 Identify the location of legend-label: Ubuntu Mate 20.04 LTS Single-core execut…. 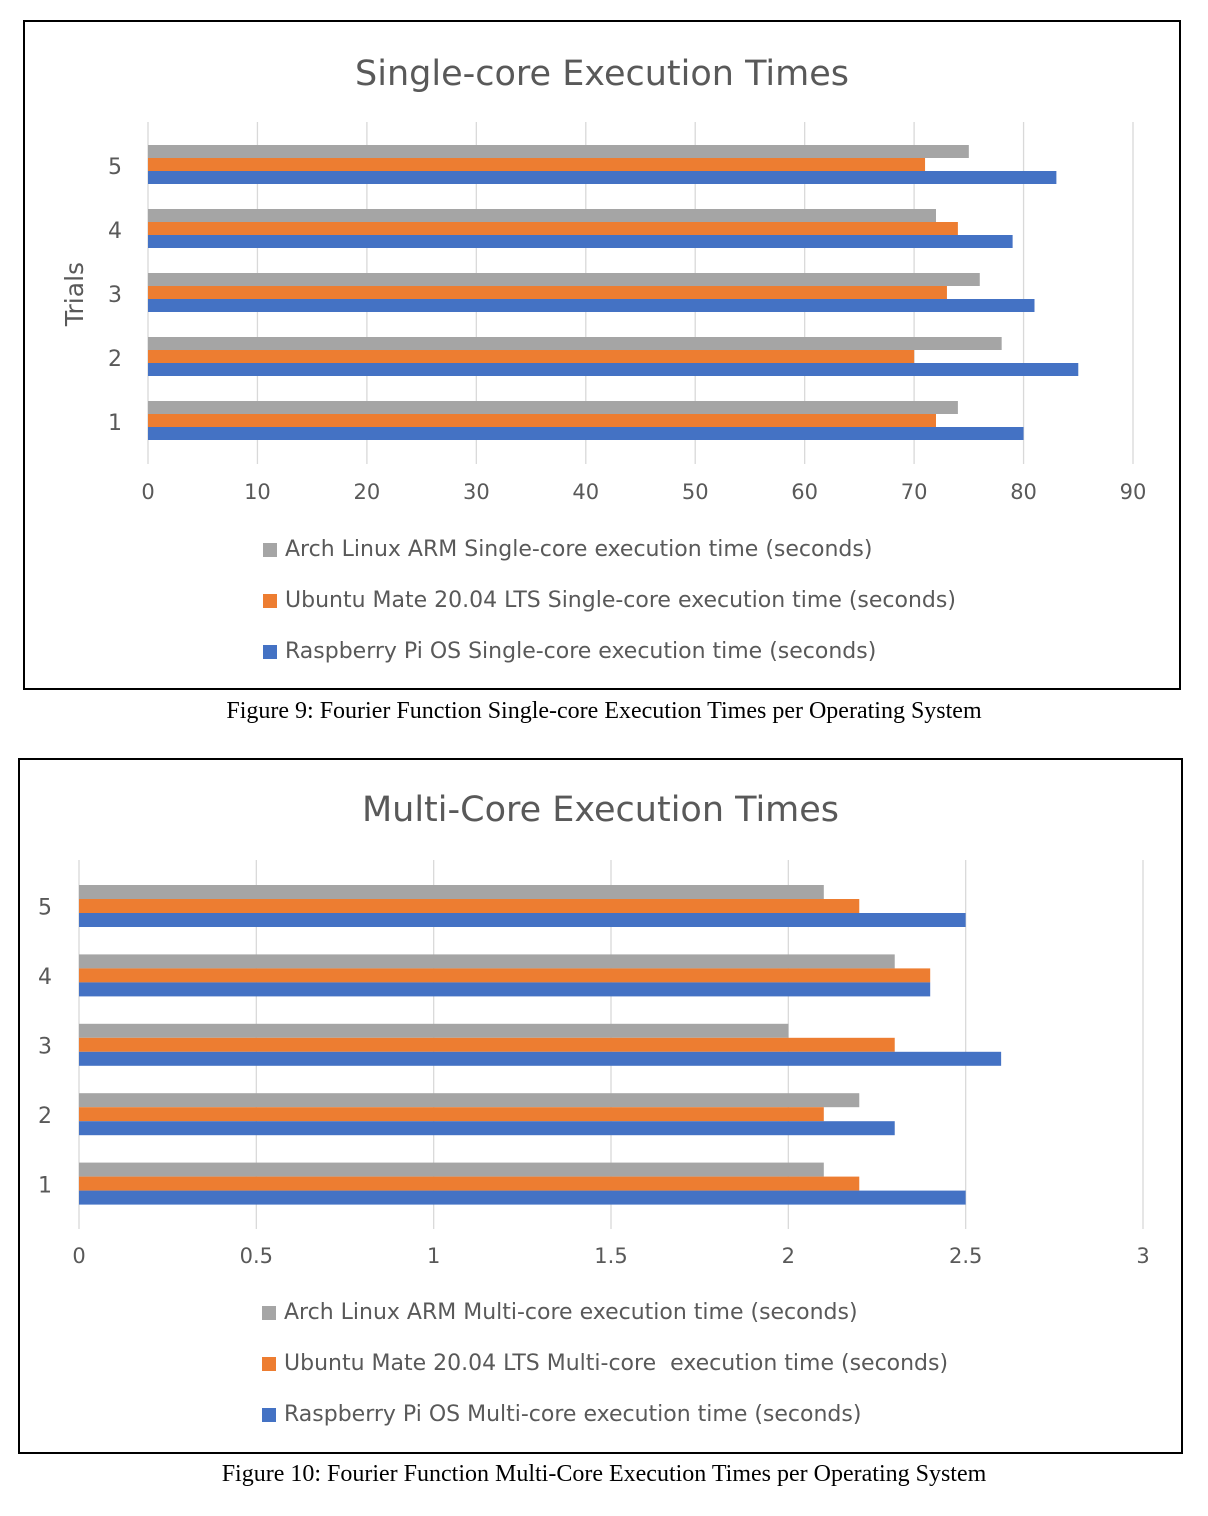
(620, 600).